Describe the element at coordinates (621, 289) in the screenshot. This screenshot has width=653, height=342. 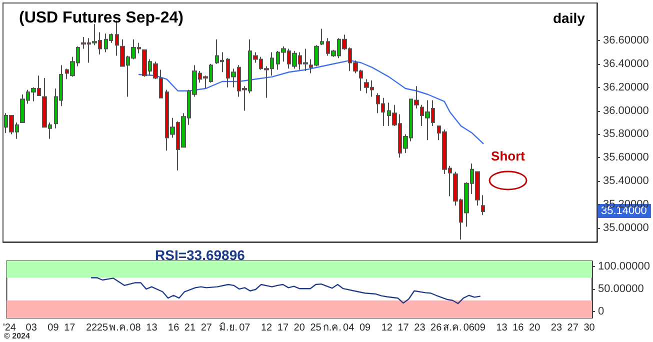
I see `y-tick-label: 50.00000` at that location.